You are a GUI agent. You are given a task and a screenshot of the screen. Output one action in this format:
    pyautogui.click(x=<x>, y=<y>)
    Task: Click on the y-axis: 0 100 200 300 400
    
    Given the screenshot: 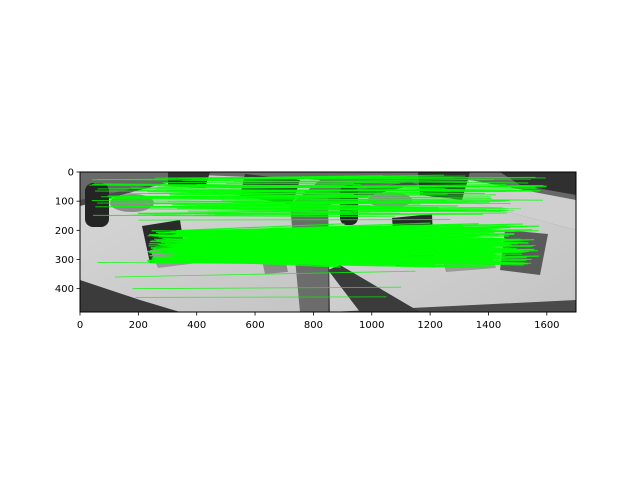 What is the action you would take?
    pyautogui.click(x=67, y=231)
    